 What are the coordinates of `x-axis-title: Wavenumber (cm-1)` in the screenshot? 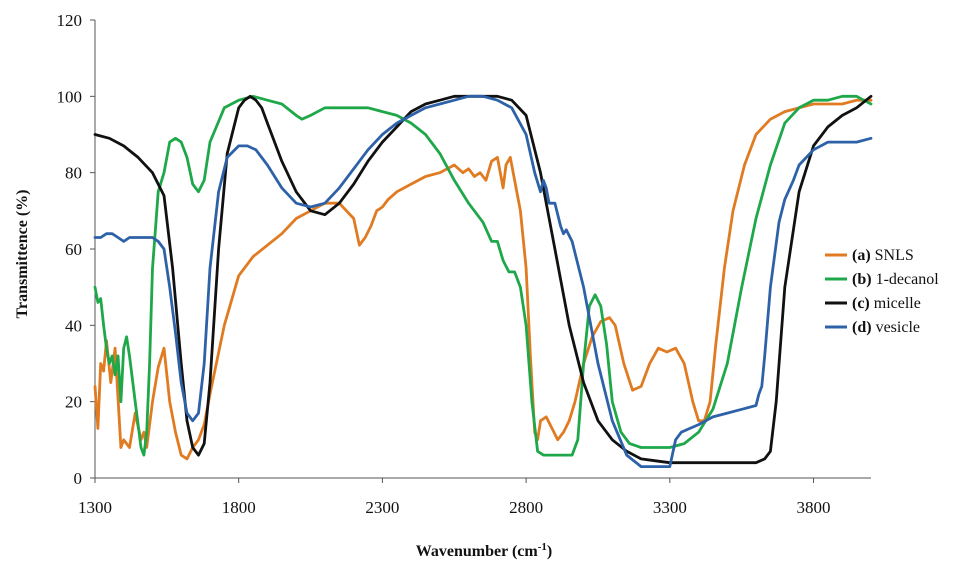 It's located at (484, 550).